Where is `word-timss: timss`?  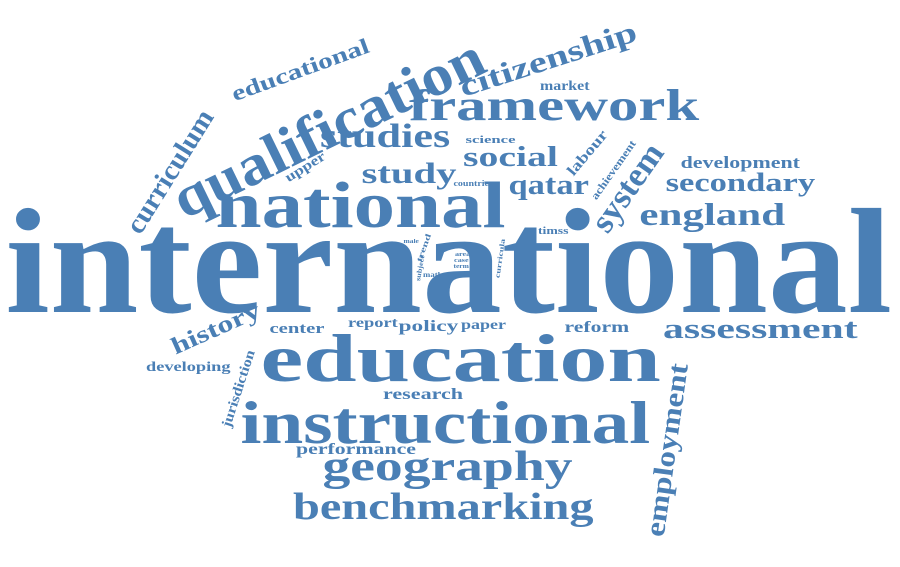 word-timss: timss is located at coordinates (553, 230).